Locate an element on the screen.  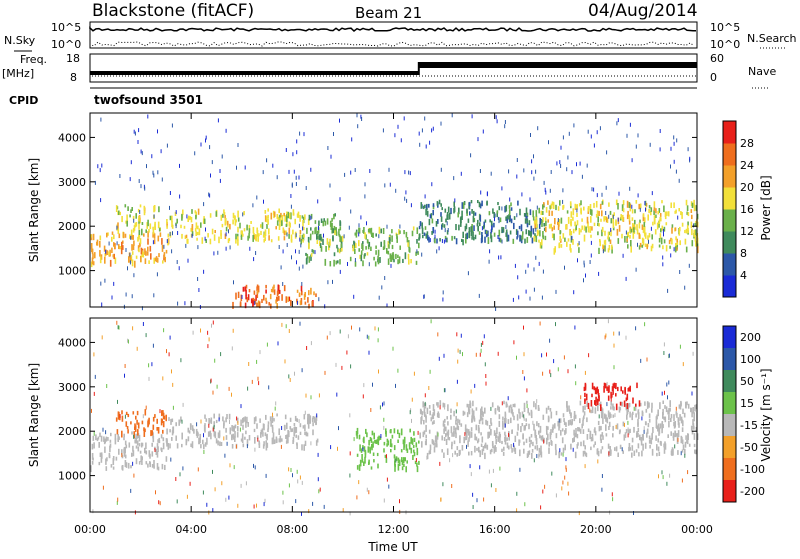
noise-search-trace is located at coordinates (392, 44).